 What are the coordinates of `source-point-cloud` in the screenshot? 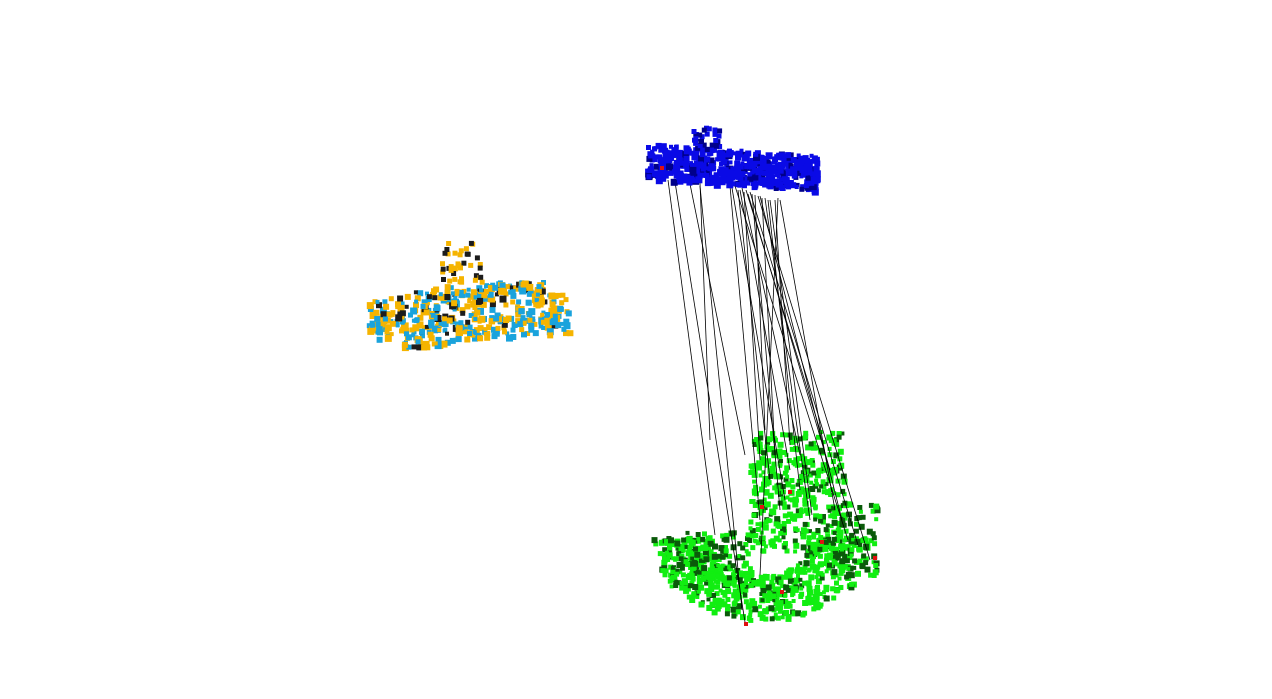 It's located at (733, 160).